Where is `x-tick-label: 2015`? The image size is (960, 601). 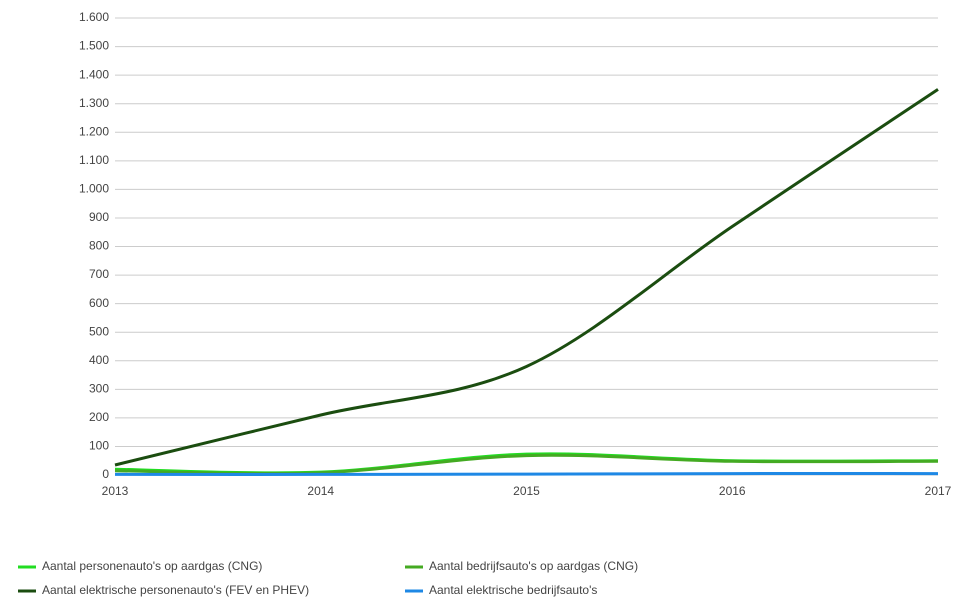
x-tick-label: 2015 is located at coordinates (526, 491).